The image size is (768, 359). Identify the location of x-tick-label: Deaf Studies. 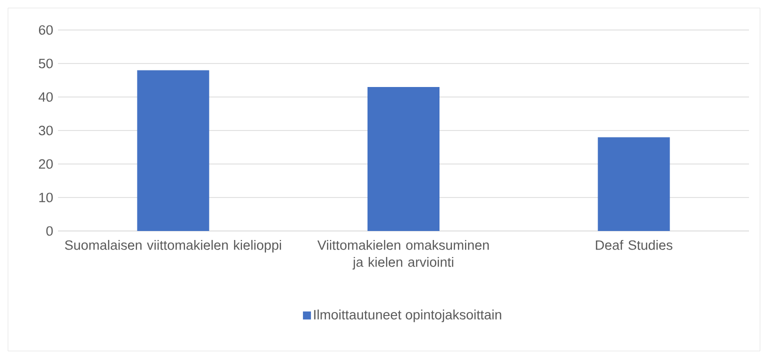
(634, 245).